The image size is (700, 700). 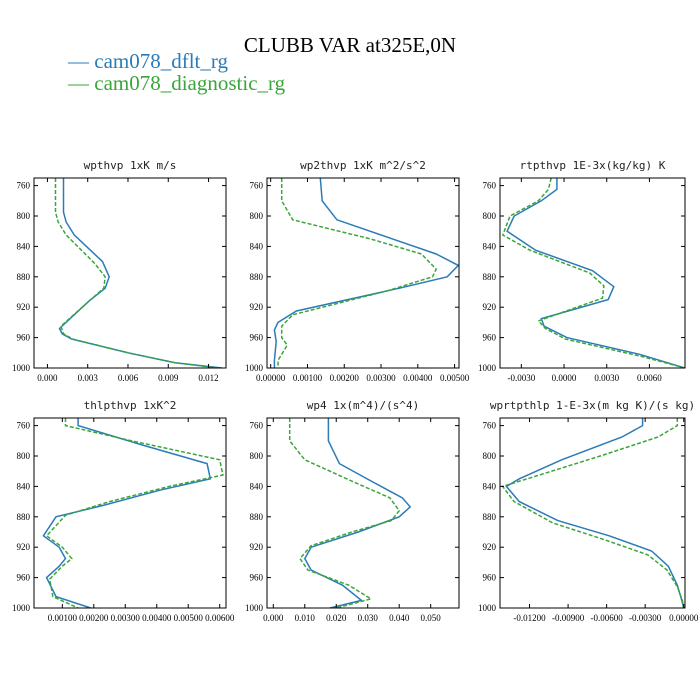 I want to click on x-tick-label: 0.0030, so click(x=606, y=378).